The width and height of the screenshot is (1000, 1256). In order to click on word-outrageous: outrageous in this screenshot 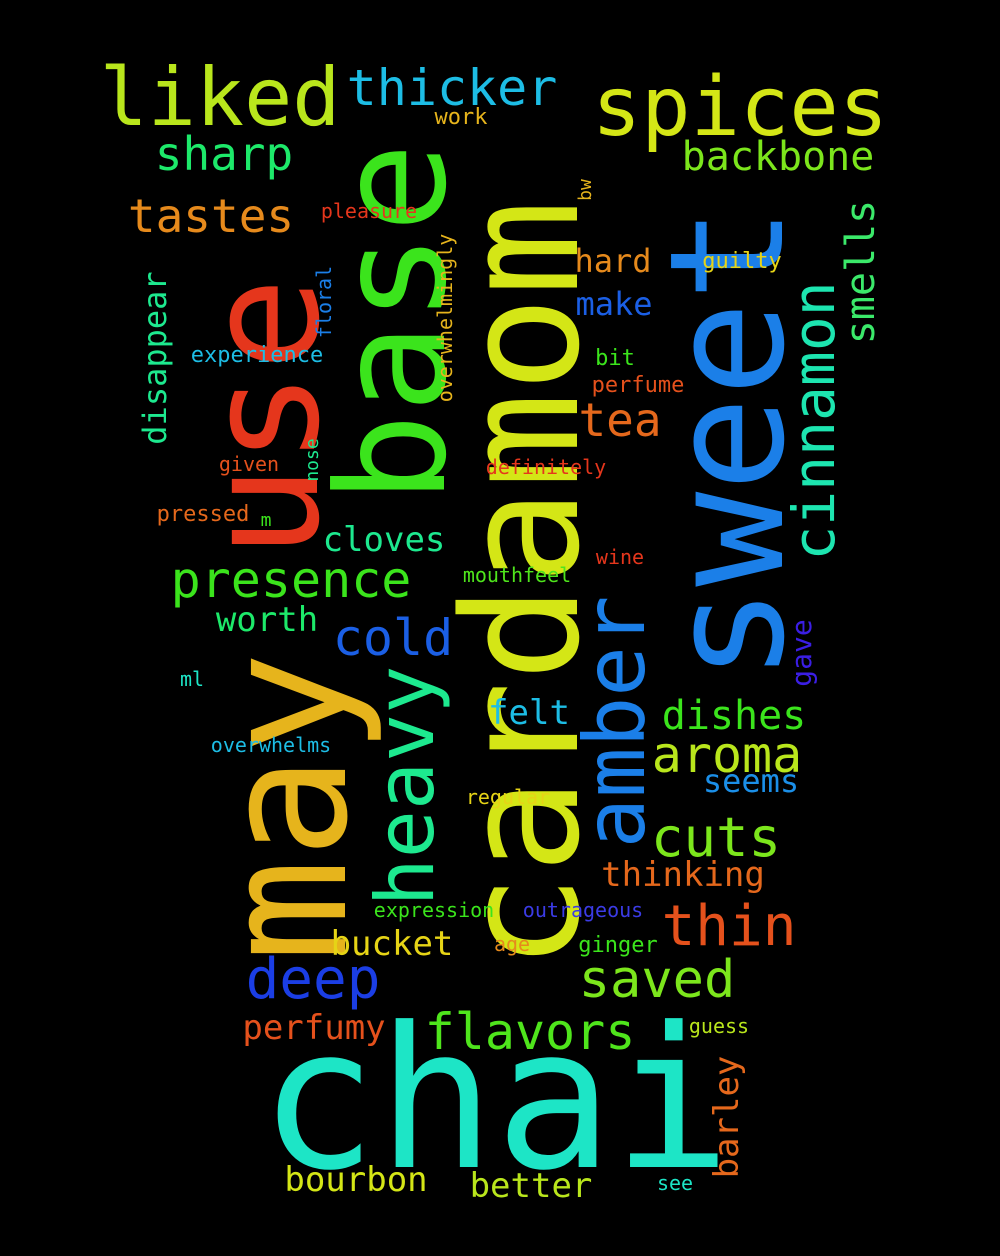, I will do `click(583, 910)`.